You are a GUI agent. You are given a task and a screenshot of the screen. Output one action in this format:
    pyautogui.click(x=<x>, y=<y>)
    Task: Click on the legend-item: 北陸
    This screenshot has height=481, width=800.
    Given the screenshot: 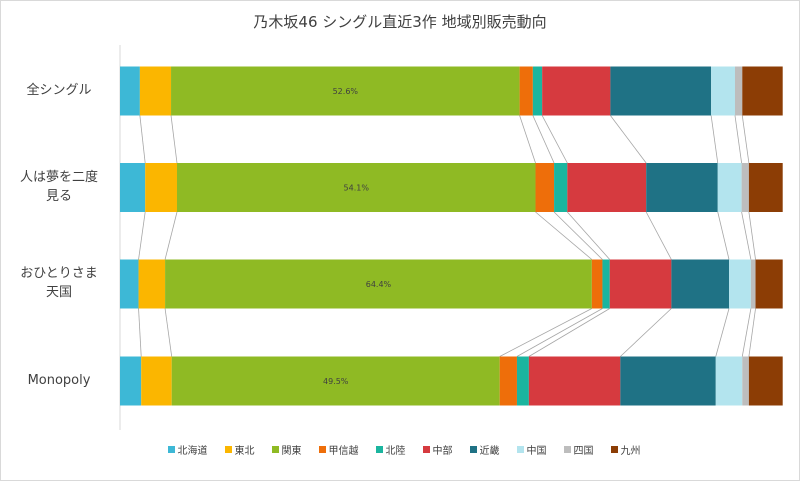 What is the action you would take?
    pyautogui.click(x=390, y=449)
    